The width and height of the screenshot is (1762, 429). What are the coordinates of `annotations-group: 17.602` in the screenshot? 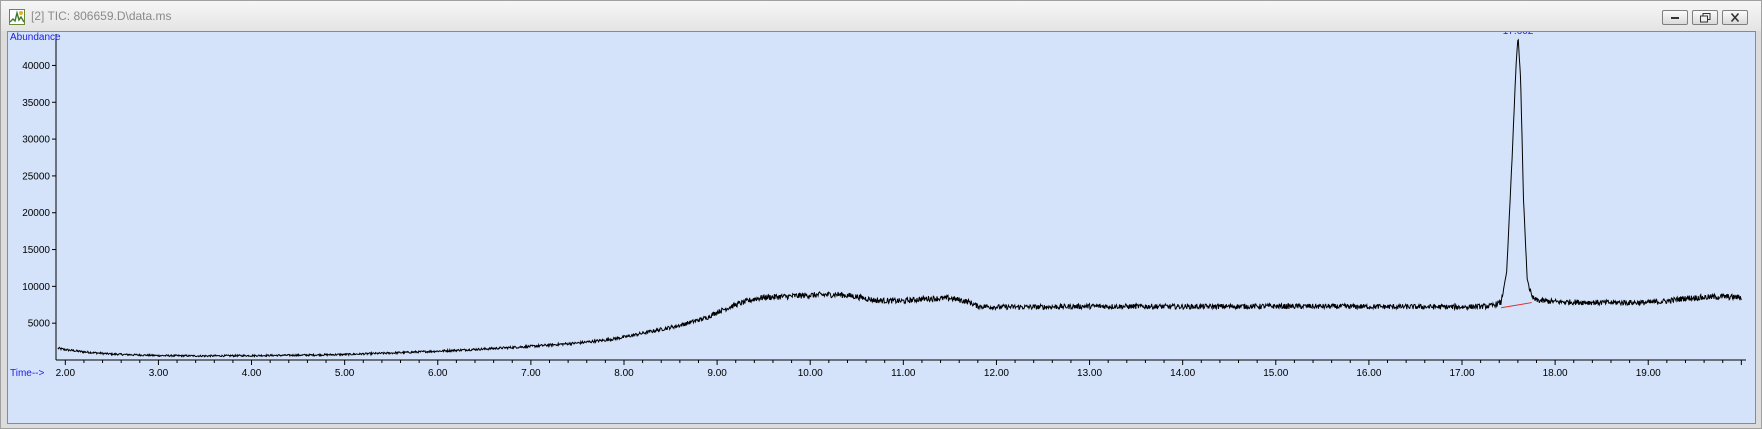 It's located at (1518, 34).